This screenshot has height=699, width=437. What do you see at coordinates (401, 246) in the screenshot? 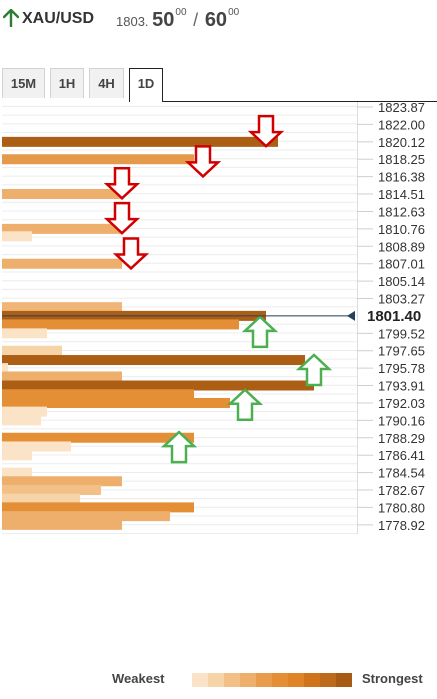
I see `price-tick-label: 1808.89` at bounding box center [401, 246].